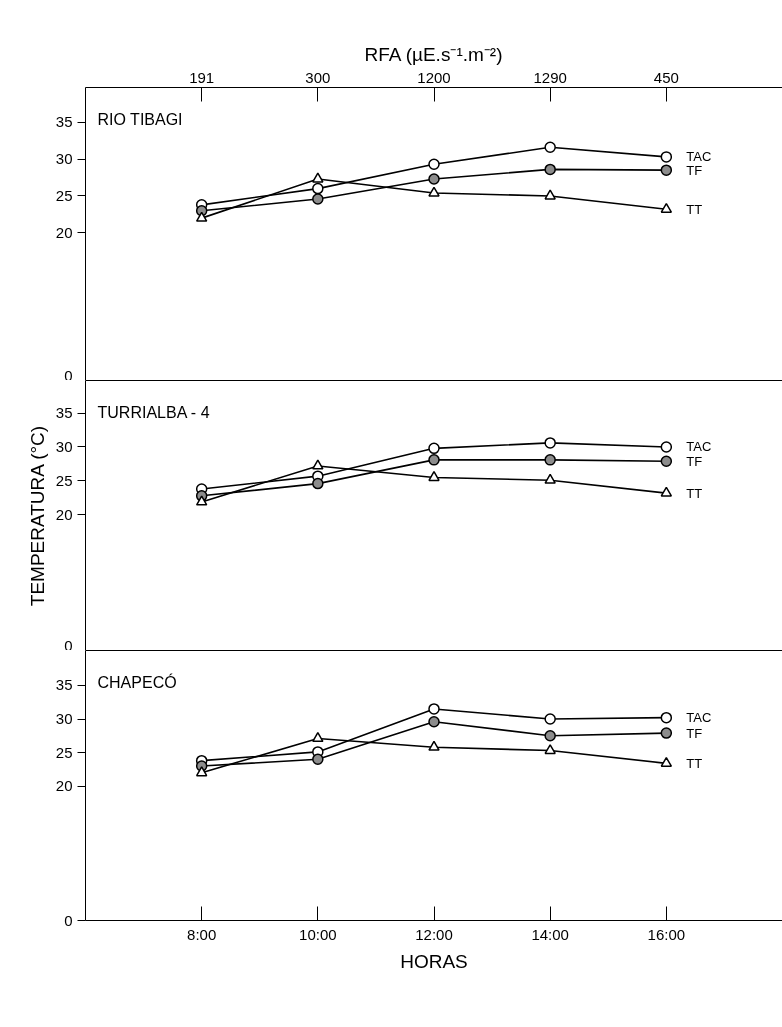 Image resolution: width=782 pixels, height=1027 pixels. What do you see at coordinates (434, 934) in the screenshot?
I see `x-tick-label: 12:00` at bounding box center [434, 934].